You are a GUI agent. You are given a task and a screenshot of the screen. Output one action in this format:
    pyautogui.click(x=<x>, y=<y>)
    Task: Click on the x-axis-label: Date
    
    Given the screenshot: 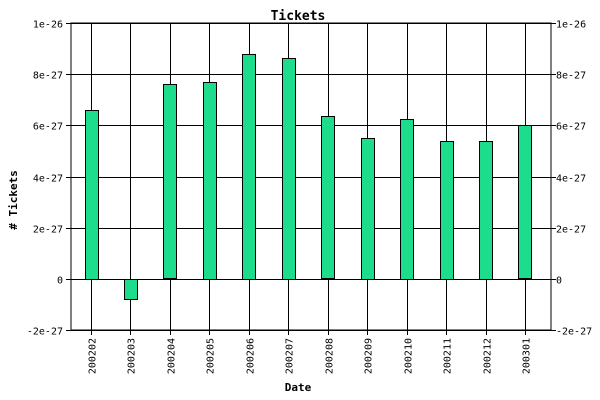 What is the action you would take?
    pyautogui.click(x=298, y=387)
    